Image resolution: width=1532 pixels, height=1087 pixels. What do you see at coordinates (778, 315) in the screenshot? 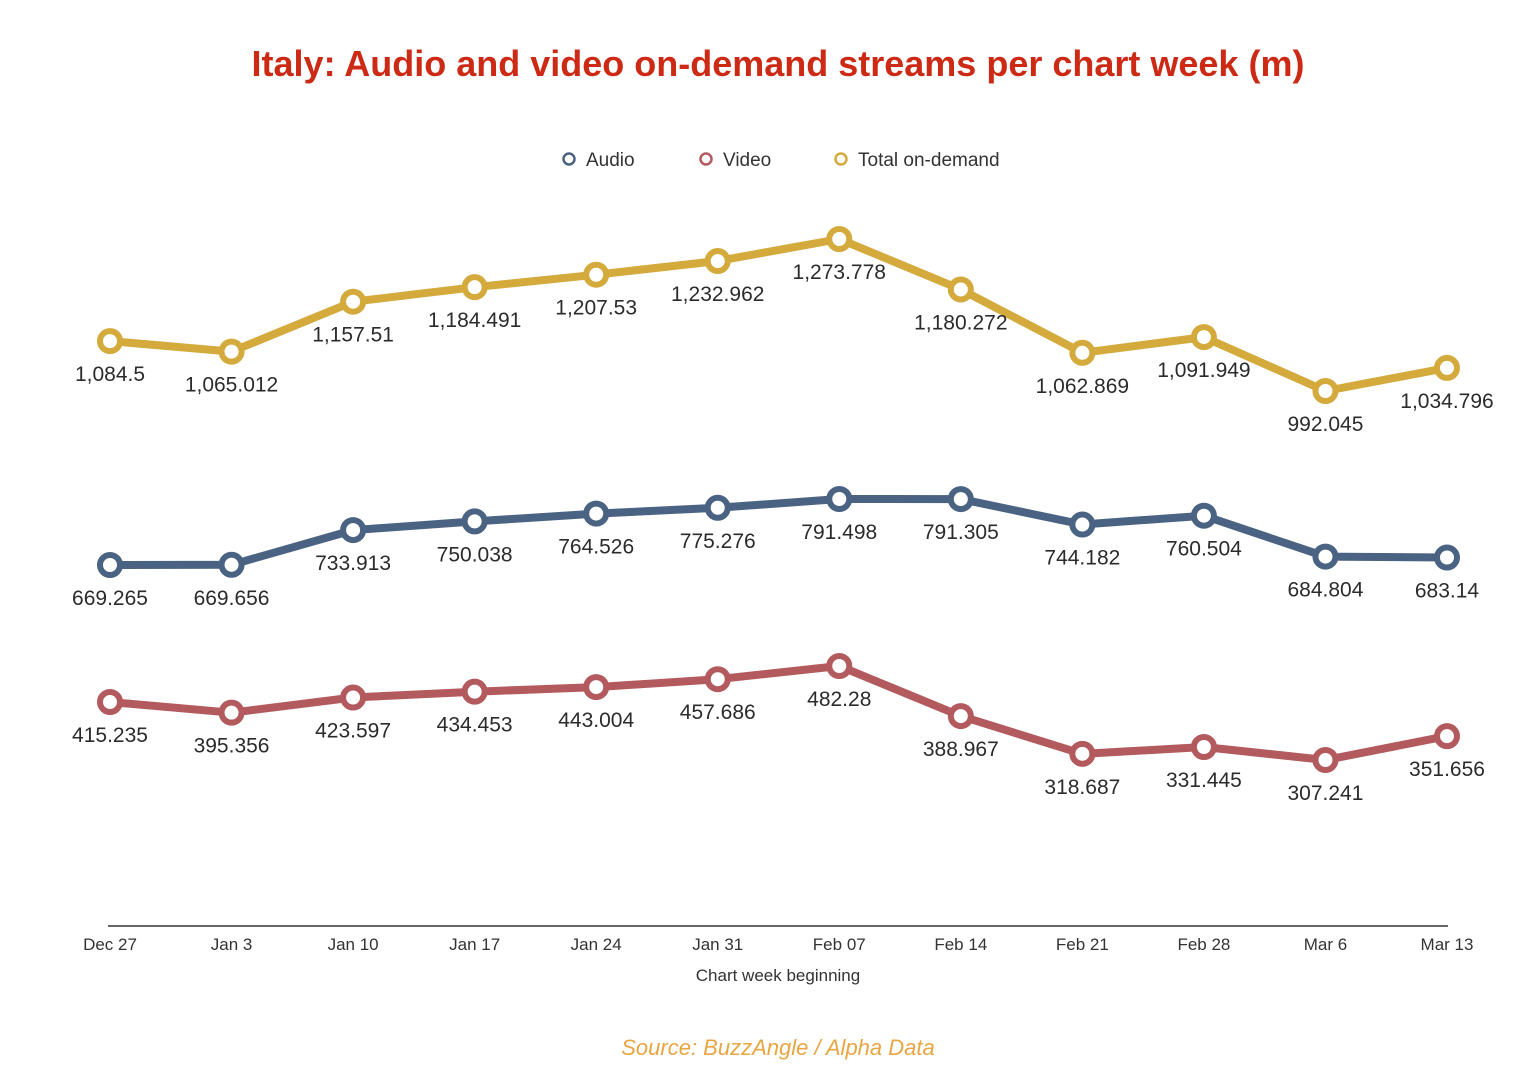
I see `series-line-total-on-demand` at bounding box center [778, 315].